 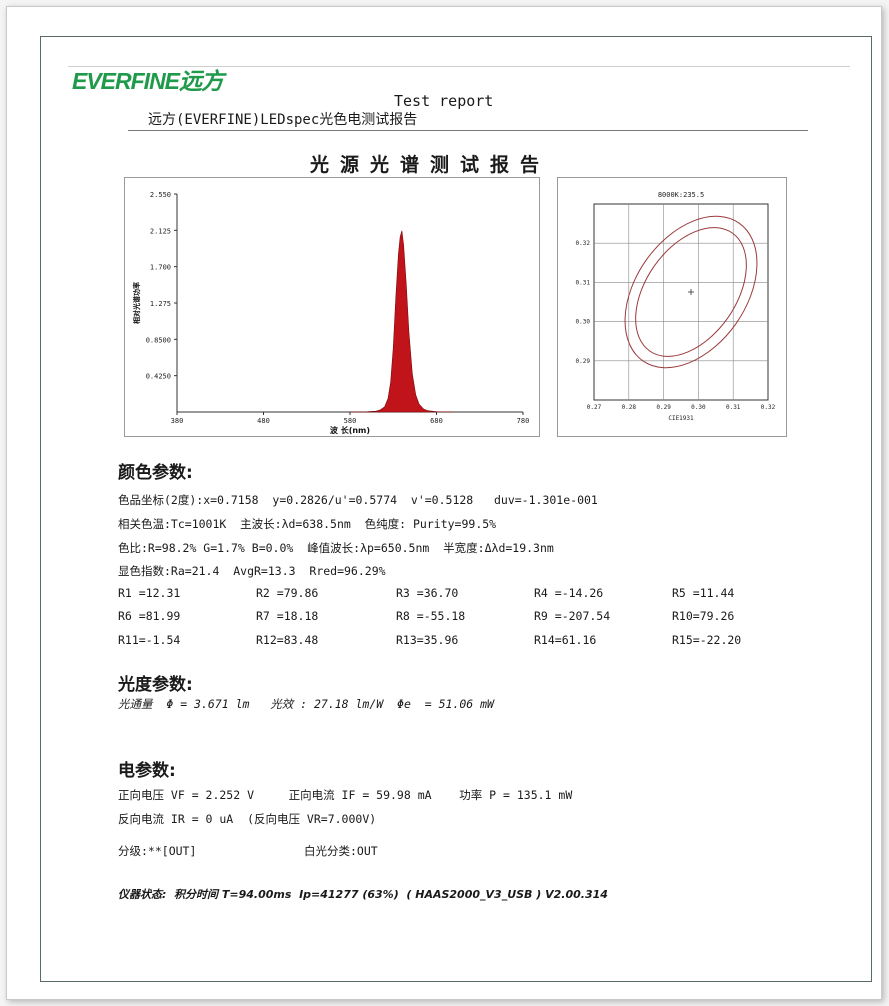 I want to click on y-tick-label: 1.275, so click(x=160, y=304).